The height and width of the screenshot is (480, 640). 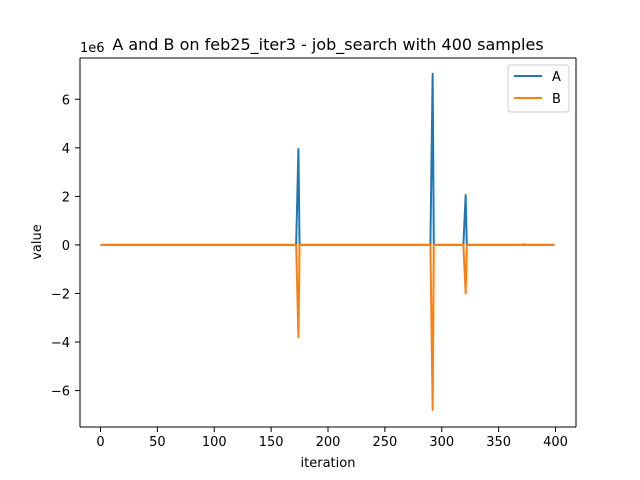 What do you see at coordinates (66, 100) in the screenshot?
I see `y-tick-label: 6` at bounding box center [66, 100].